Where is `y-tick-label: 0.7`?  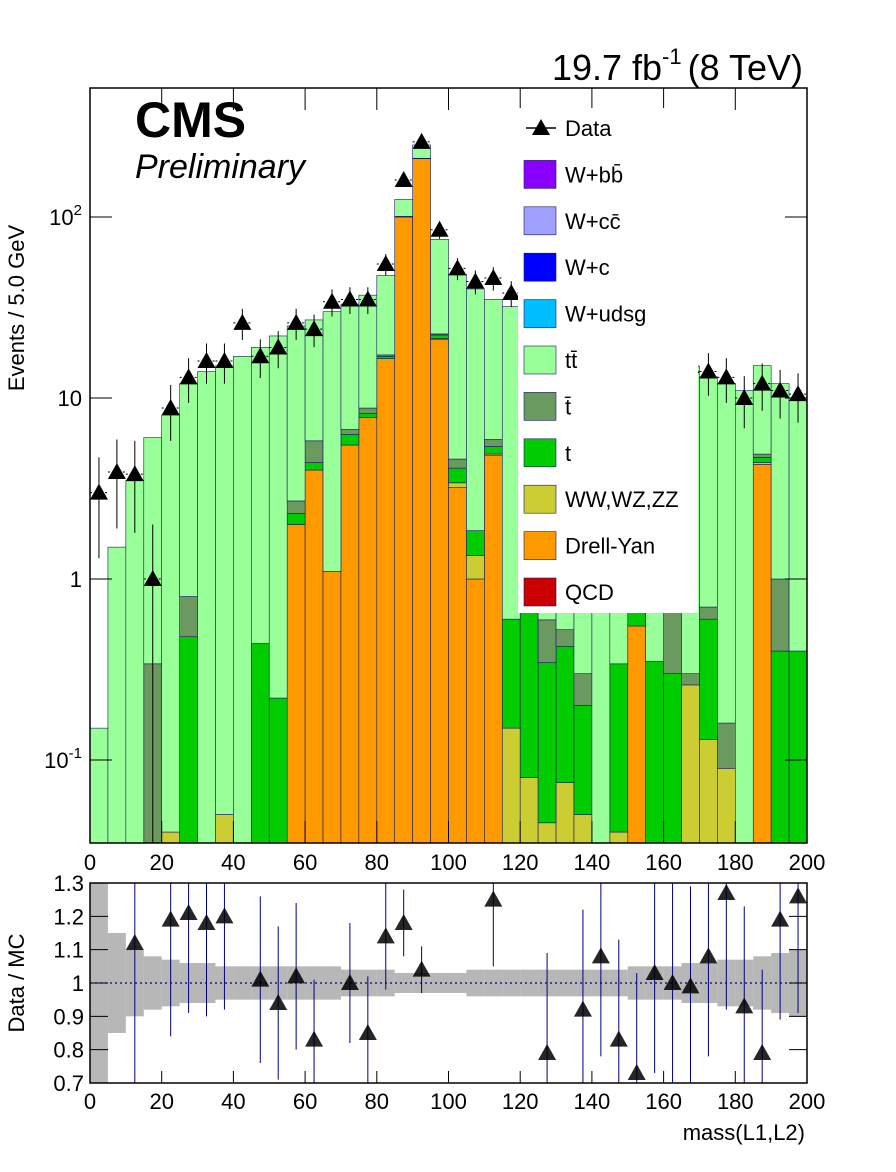
y-tick-label: 0.7 is located at coordinates (68, 1083).